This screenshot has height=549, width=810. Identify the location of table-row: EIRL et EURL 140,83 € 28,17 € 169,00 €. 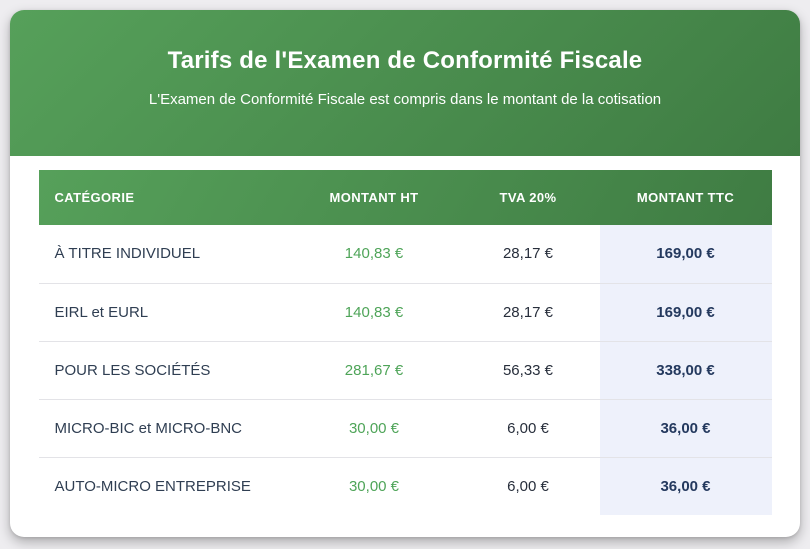
(405, 312).